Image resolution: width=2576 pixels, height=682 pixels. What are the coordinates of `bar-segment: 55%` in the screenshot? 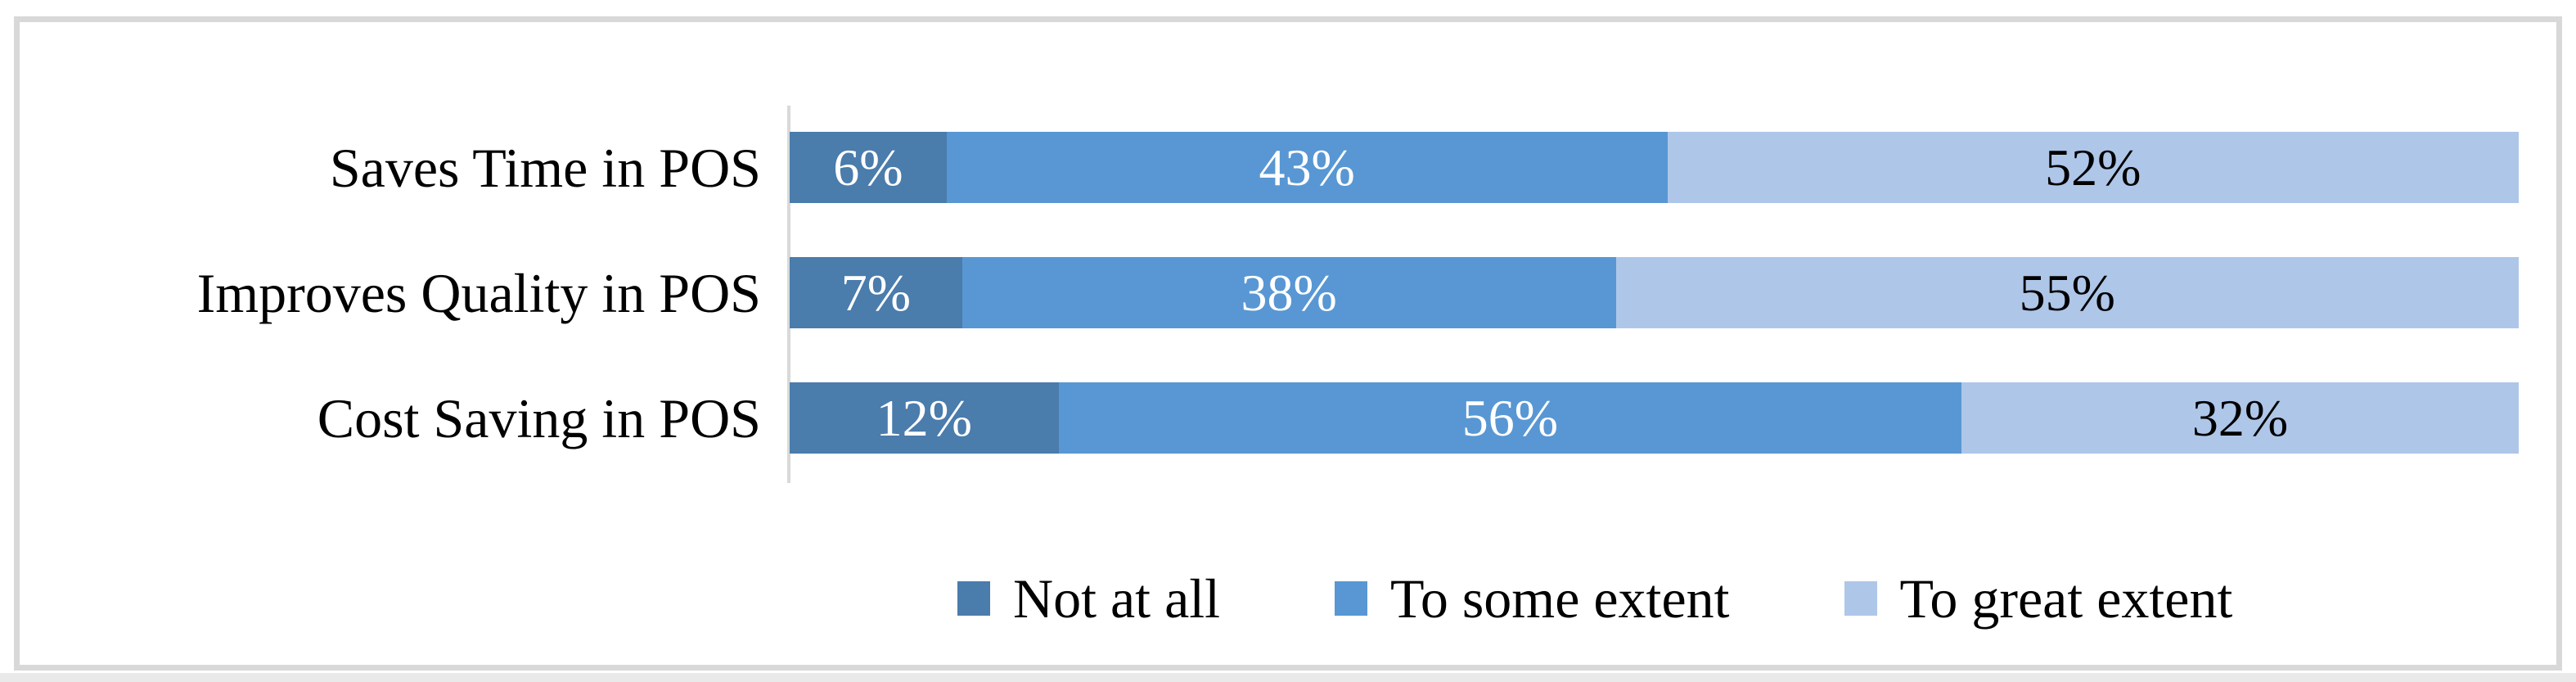 It's located at (2067, 292).